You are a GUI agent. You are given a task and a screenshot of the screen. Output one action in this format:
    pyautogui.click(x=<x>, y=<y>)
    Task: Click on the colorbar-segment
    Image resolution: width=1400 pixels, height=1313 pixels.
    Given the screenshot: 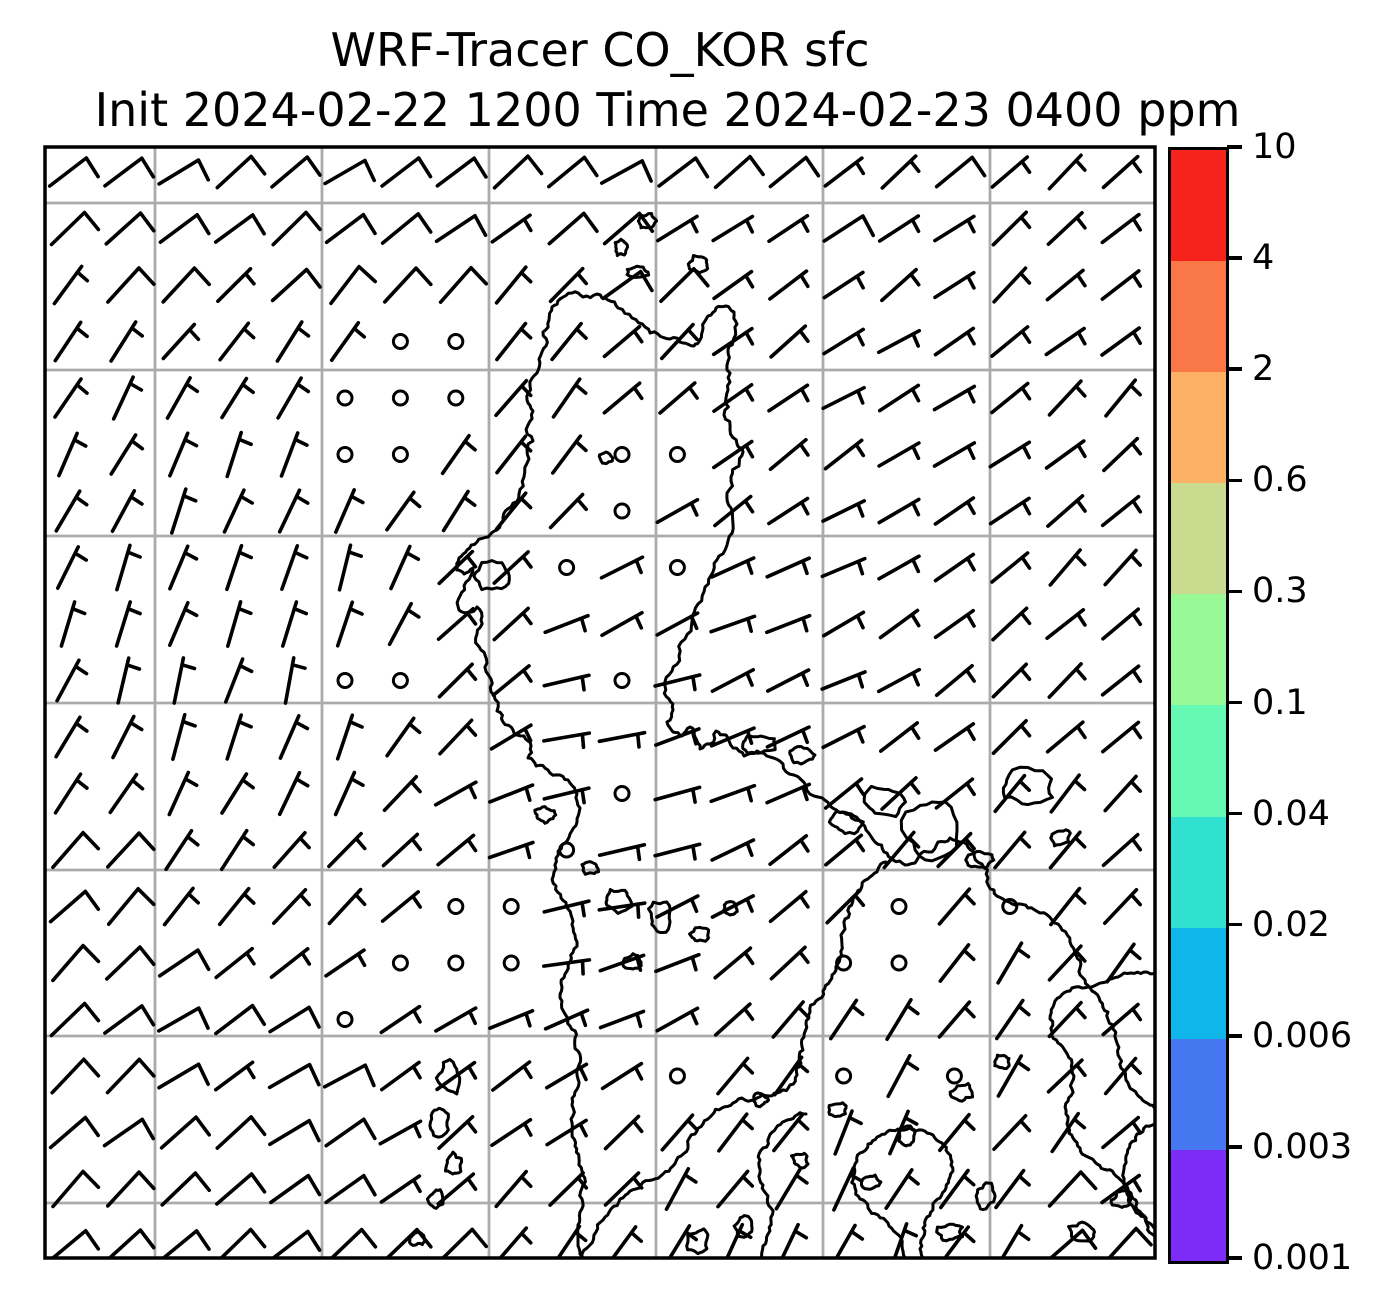 What is the action you would take?
    pyautogui.click(x=1198, y=650)
    